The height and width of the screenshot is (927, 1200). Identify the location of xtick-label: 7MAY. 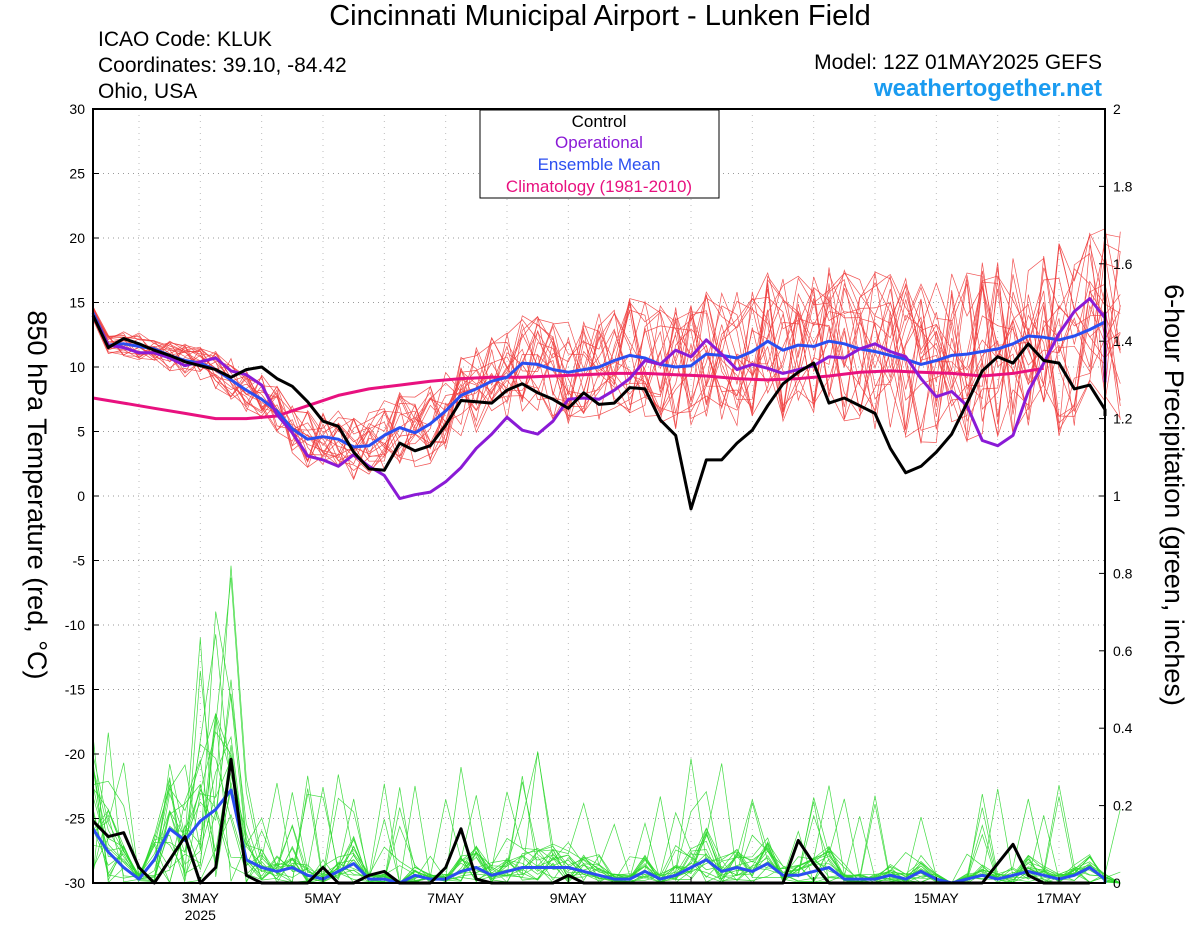
(446, 898).